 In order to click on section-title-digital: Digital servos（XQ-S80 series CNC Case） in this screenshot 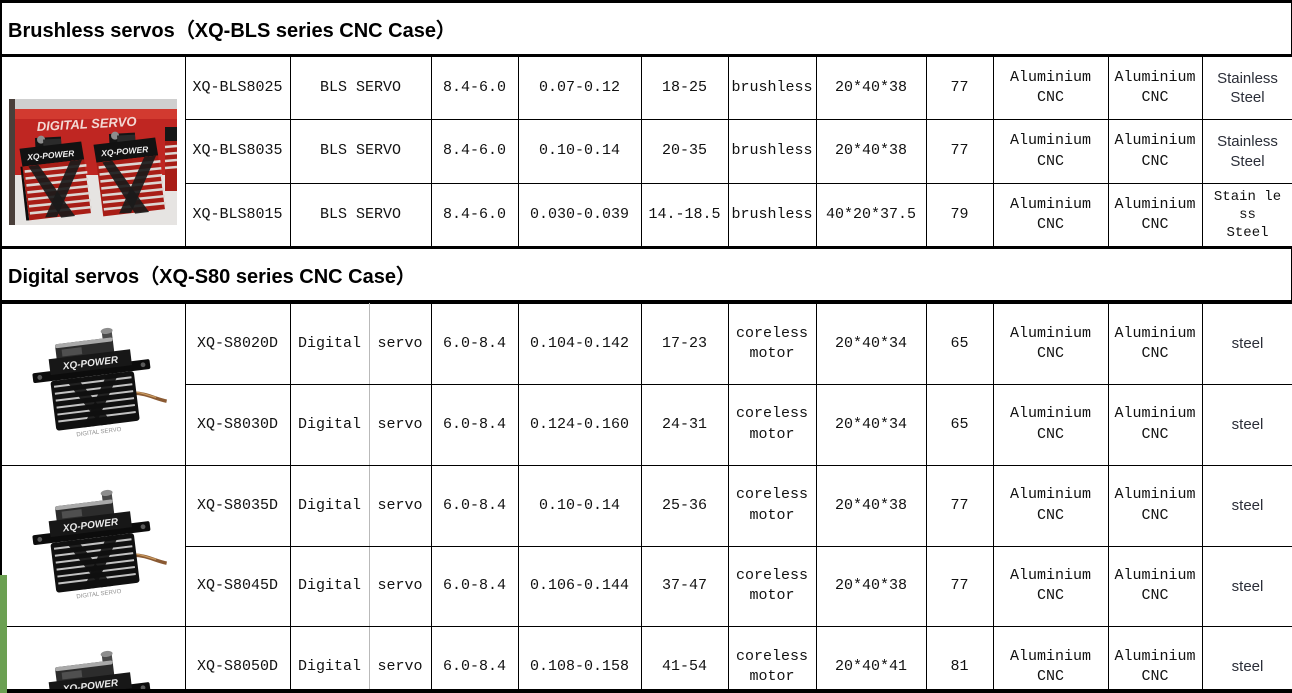, I will do `click(646, 274)`.